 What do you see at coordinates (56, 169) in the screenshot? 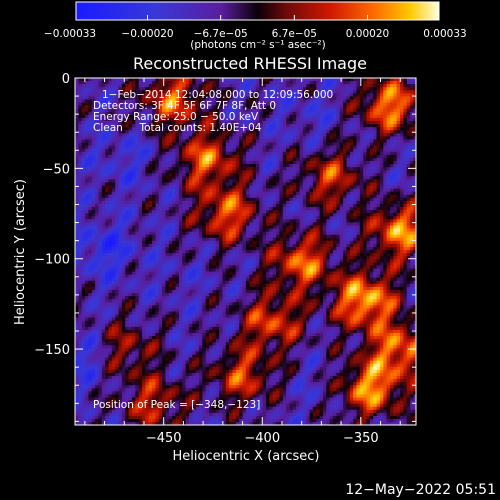
I see `y-tick-label: −50` at bounding box center [56, 169].